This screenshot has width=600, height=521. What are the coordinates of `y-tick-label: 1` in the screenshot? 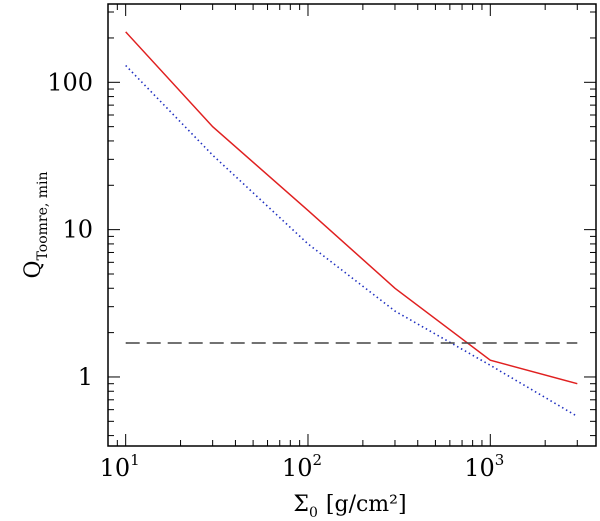 It's located at (85, 377).